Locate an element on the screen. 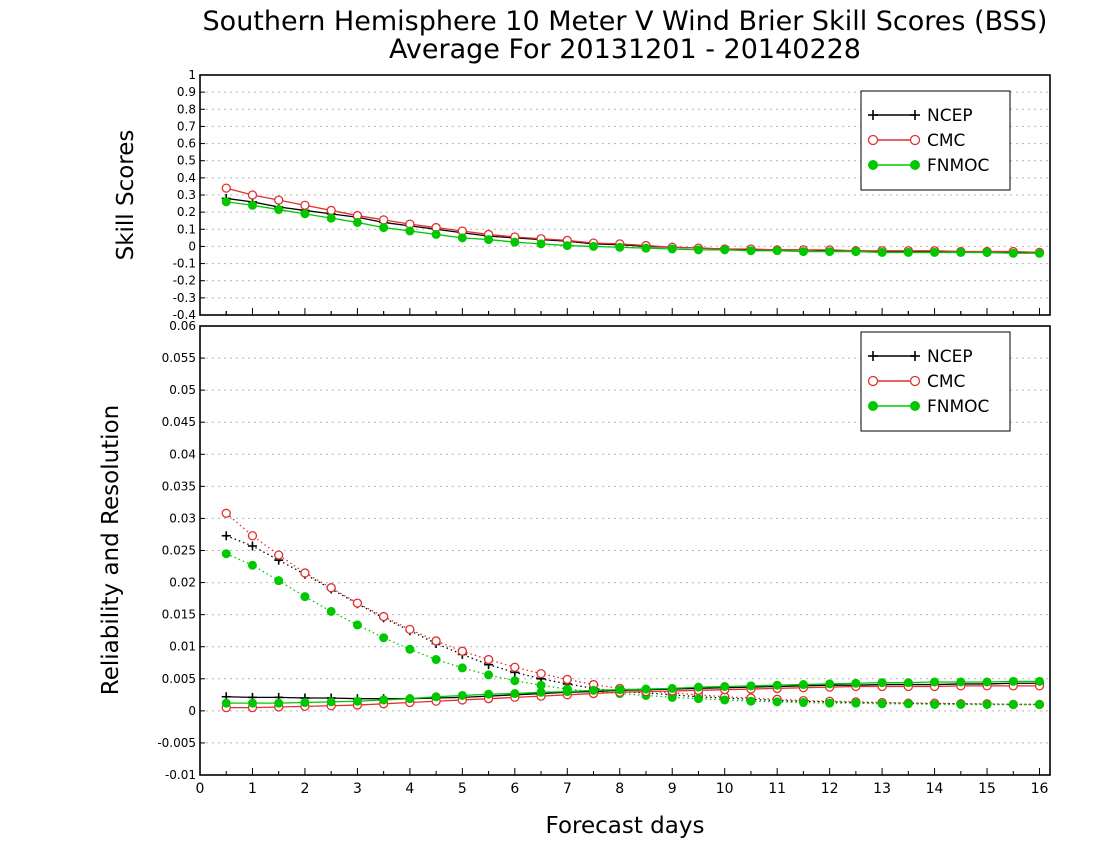 Image resolution: width=1100 pixels, height=850 pixels. y-tick-label: 0.035 is located at coordinates (179, 486).